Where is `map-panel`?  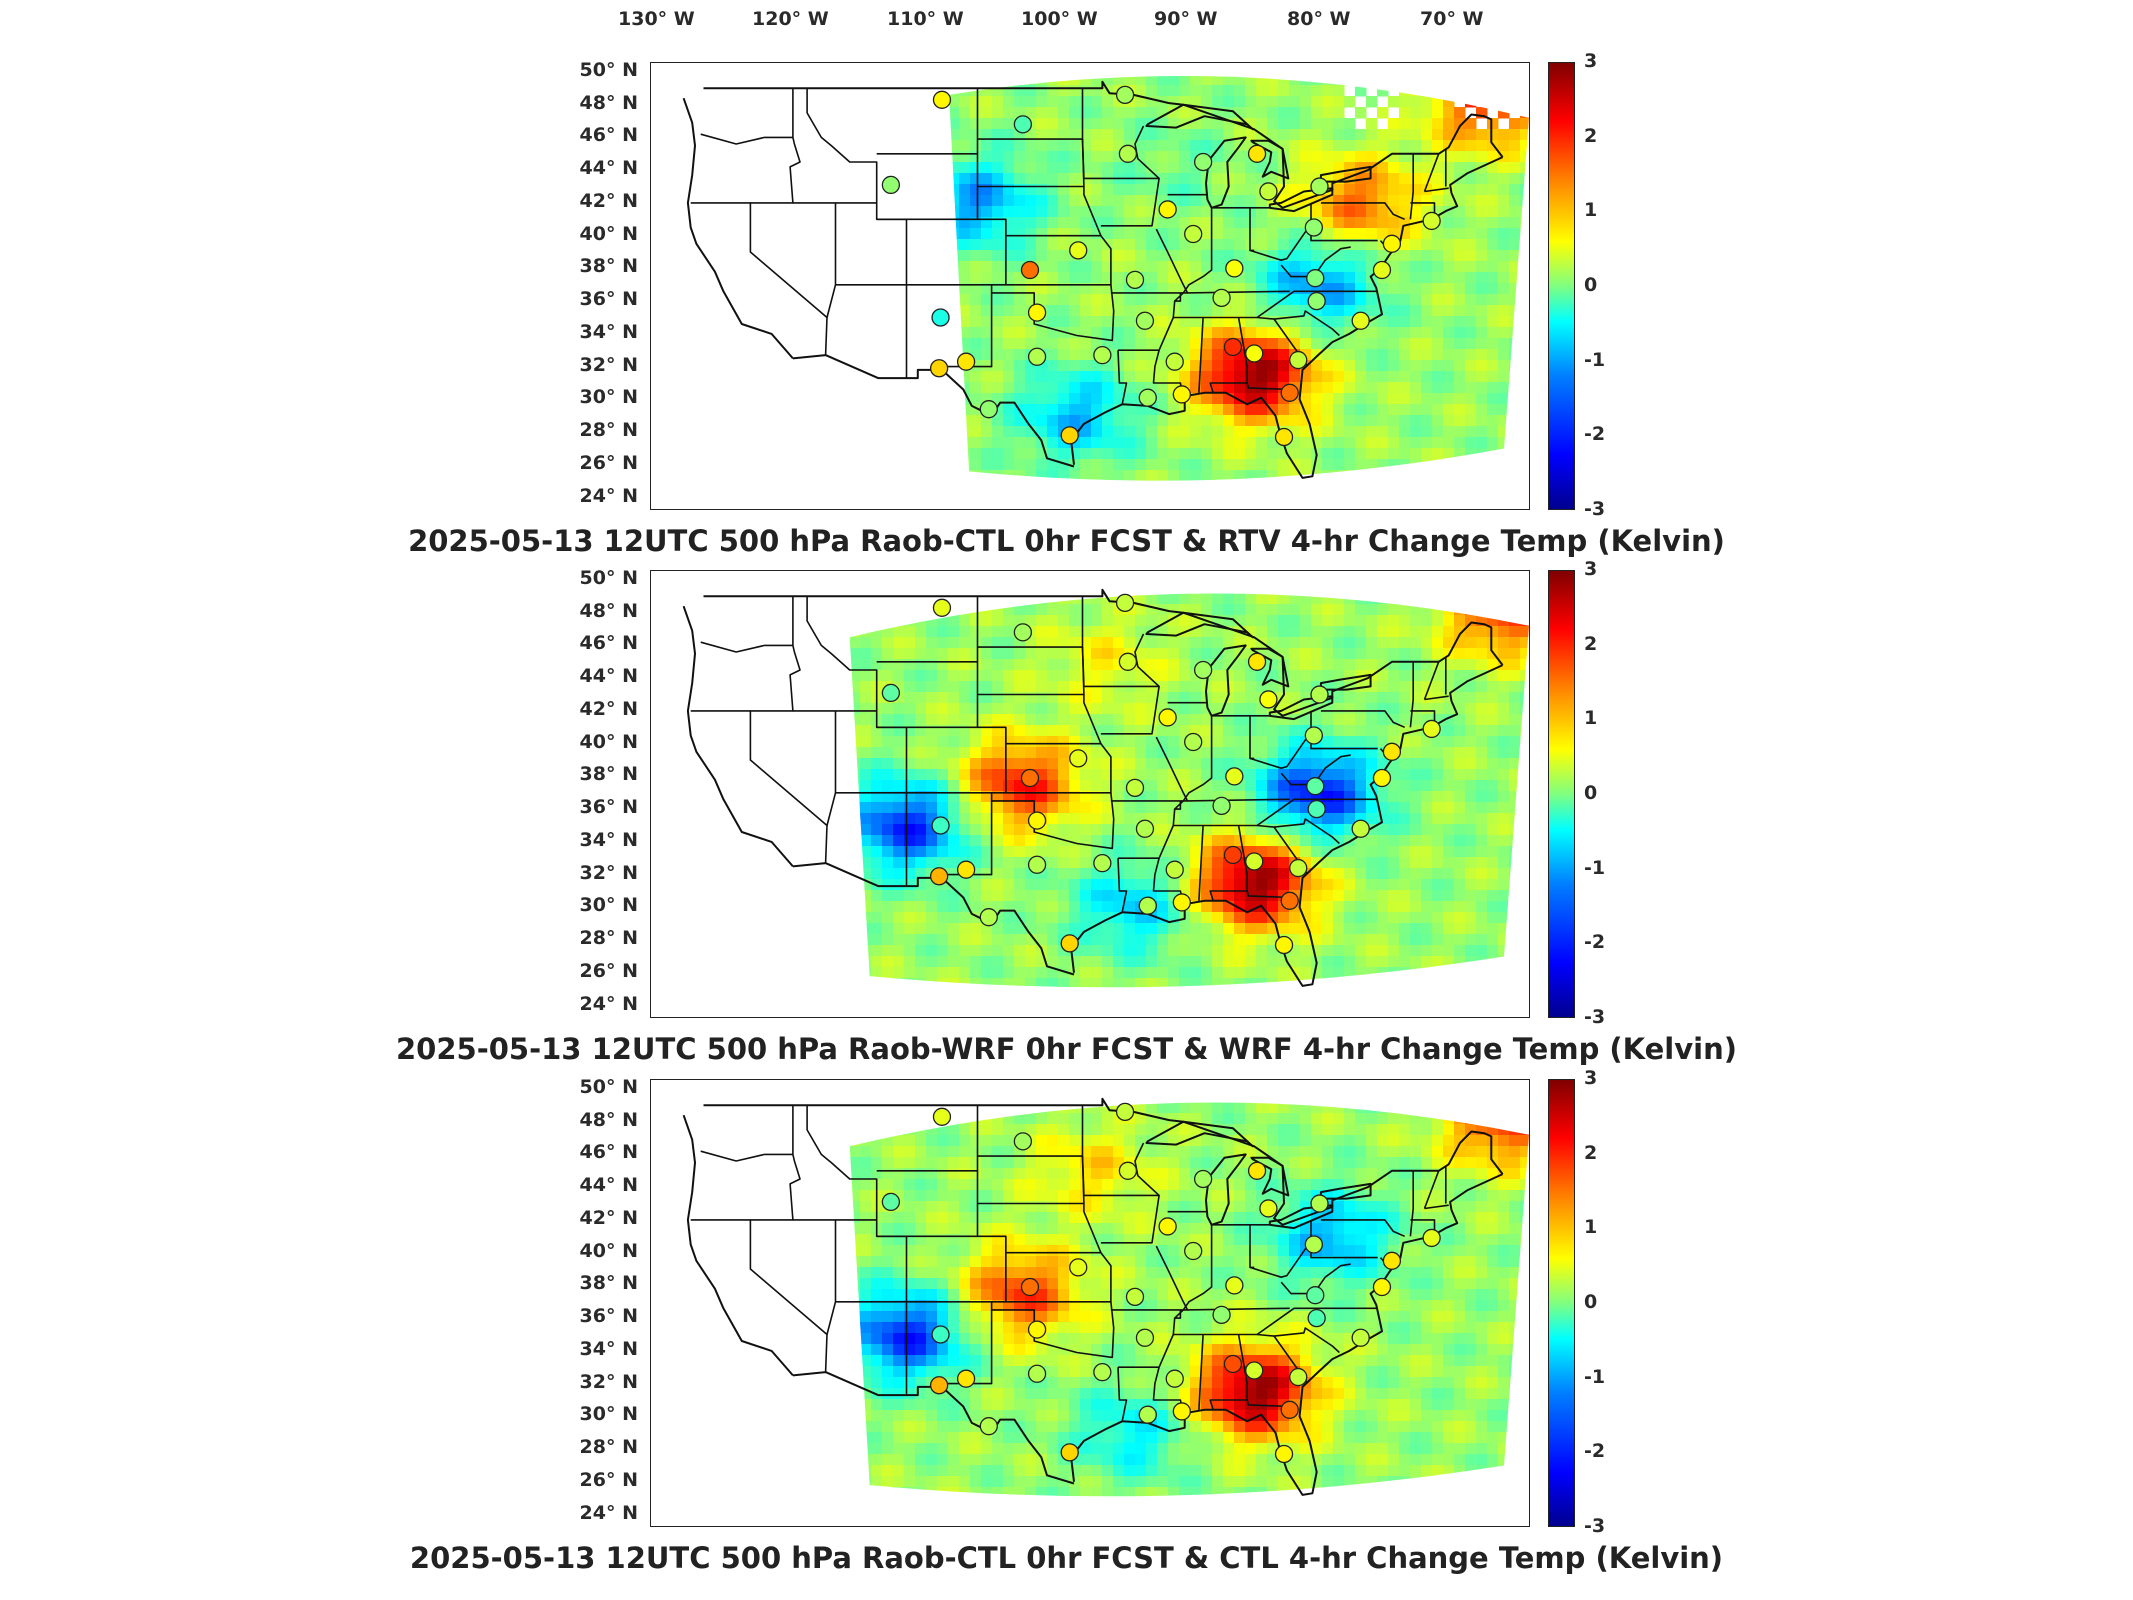 map-panel is located at coordinates (1090, 1303).